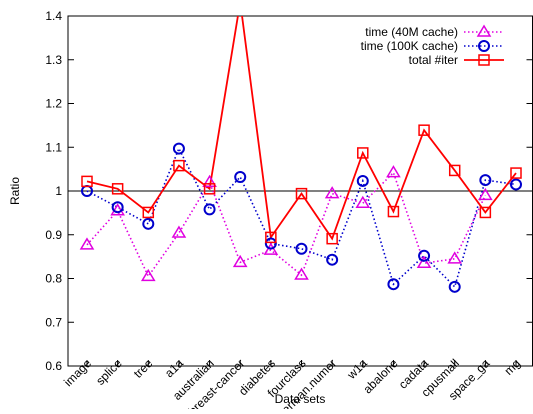 The height and width of the screenshot is (414, 533). What do you see at coordinates (174, 368) in the screenshot?
I see `x-tick-label: a1a` at bounding box center [174, 368].